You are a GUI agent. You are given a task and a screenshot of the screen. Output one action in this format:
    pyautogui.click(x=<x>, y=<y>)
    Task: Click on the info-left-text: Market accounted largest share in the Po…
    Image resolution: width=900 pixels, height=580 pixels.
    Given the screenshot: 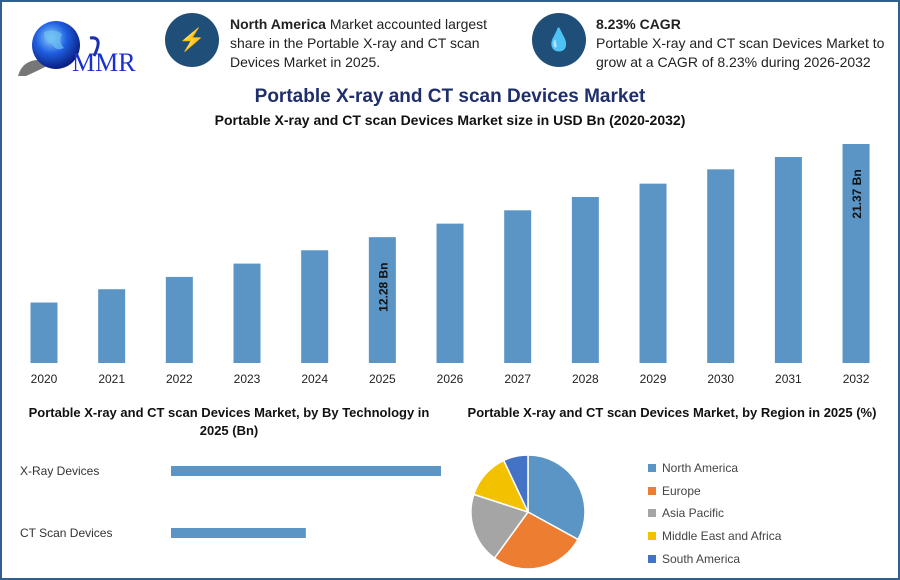 What is the action you would take?
    pyautogui.click(x=359, y=43)
    